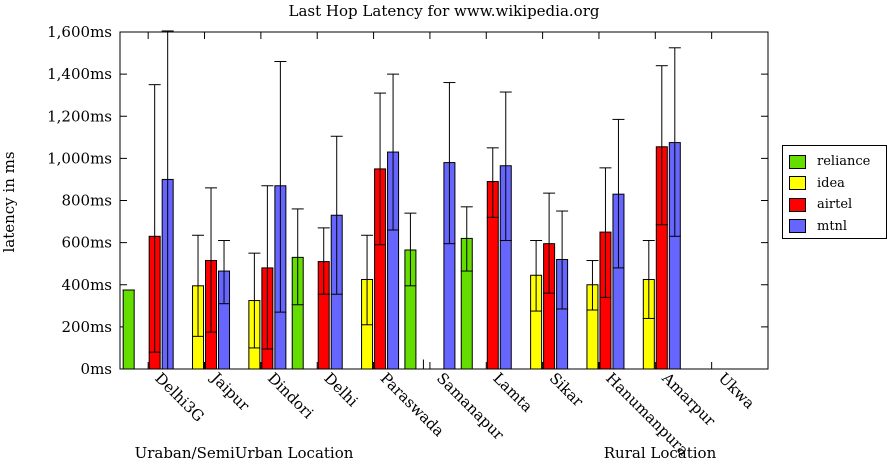  I want to click on y-tick-label: 1,600ms, so click(79, 32).